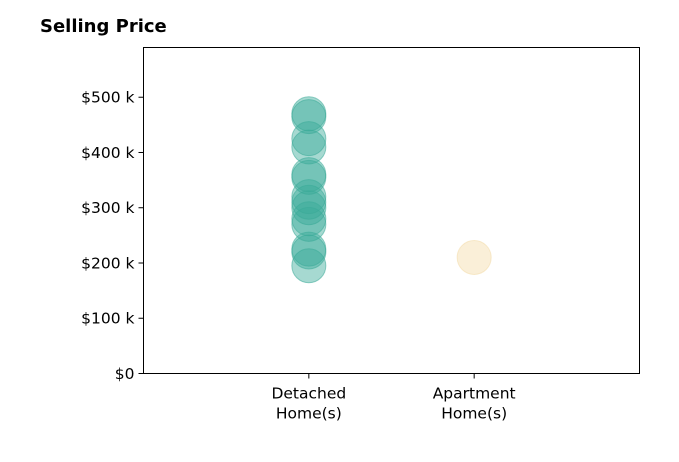 The width and height of the screenshot is (679, 462). I want to click on y-tick-label: $200 k, so click(107, 263).